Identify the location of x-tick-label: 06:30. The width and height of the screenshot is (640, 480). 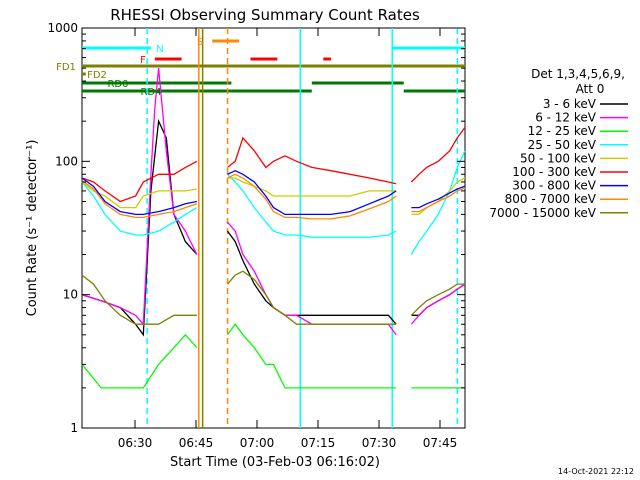
(135, 443).